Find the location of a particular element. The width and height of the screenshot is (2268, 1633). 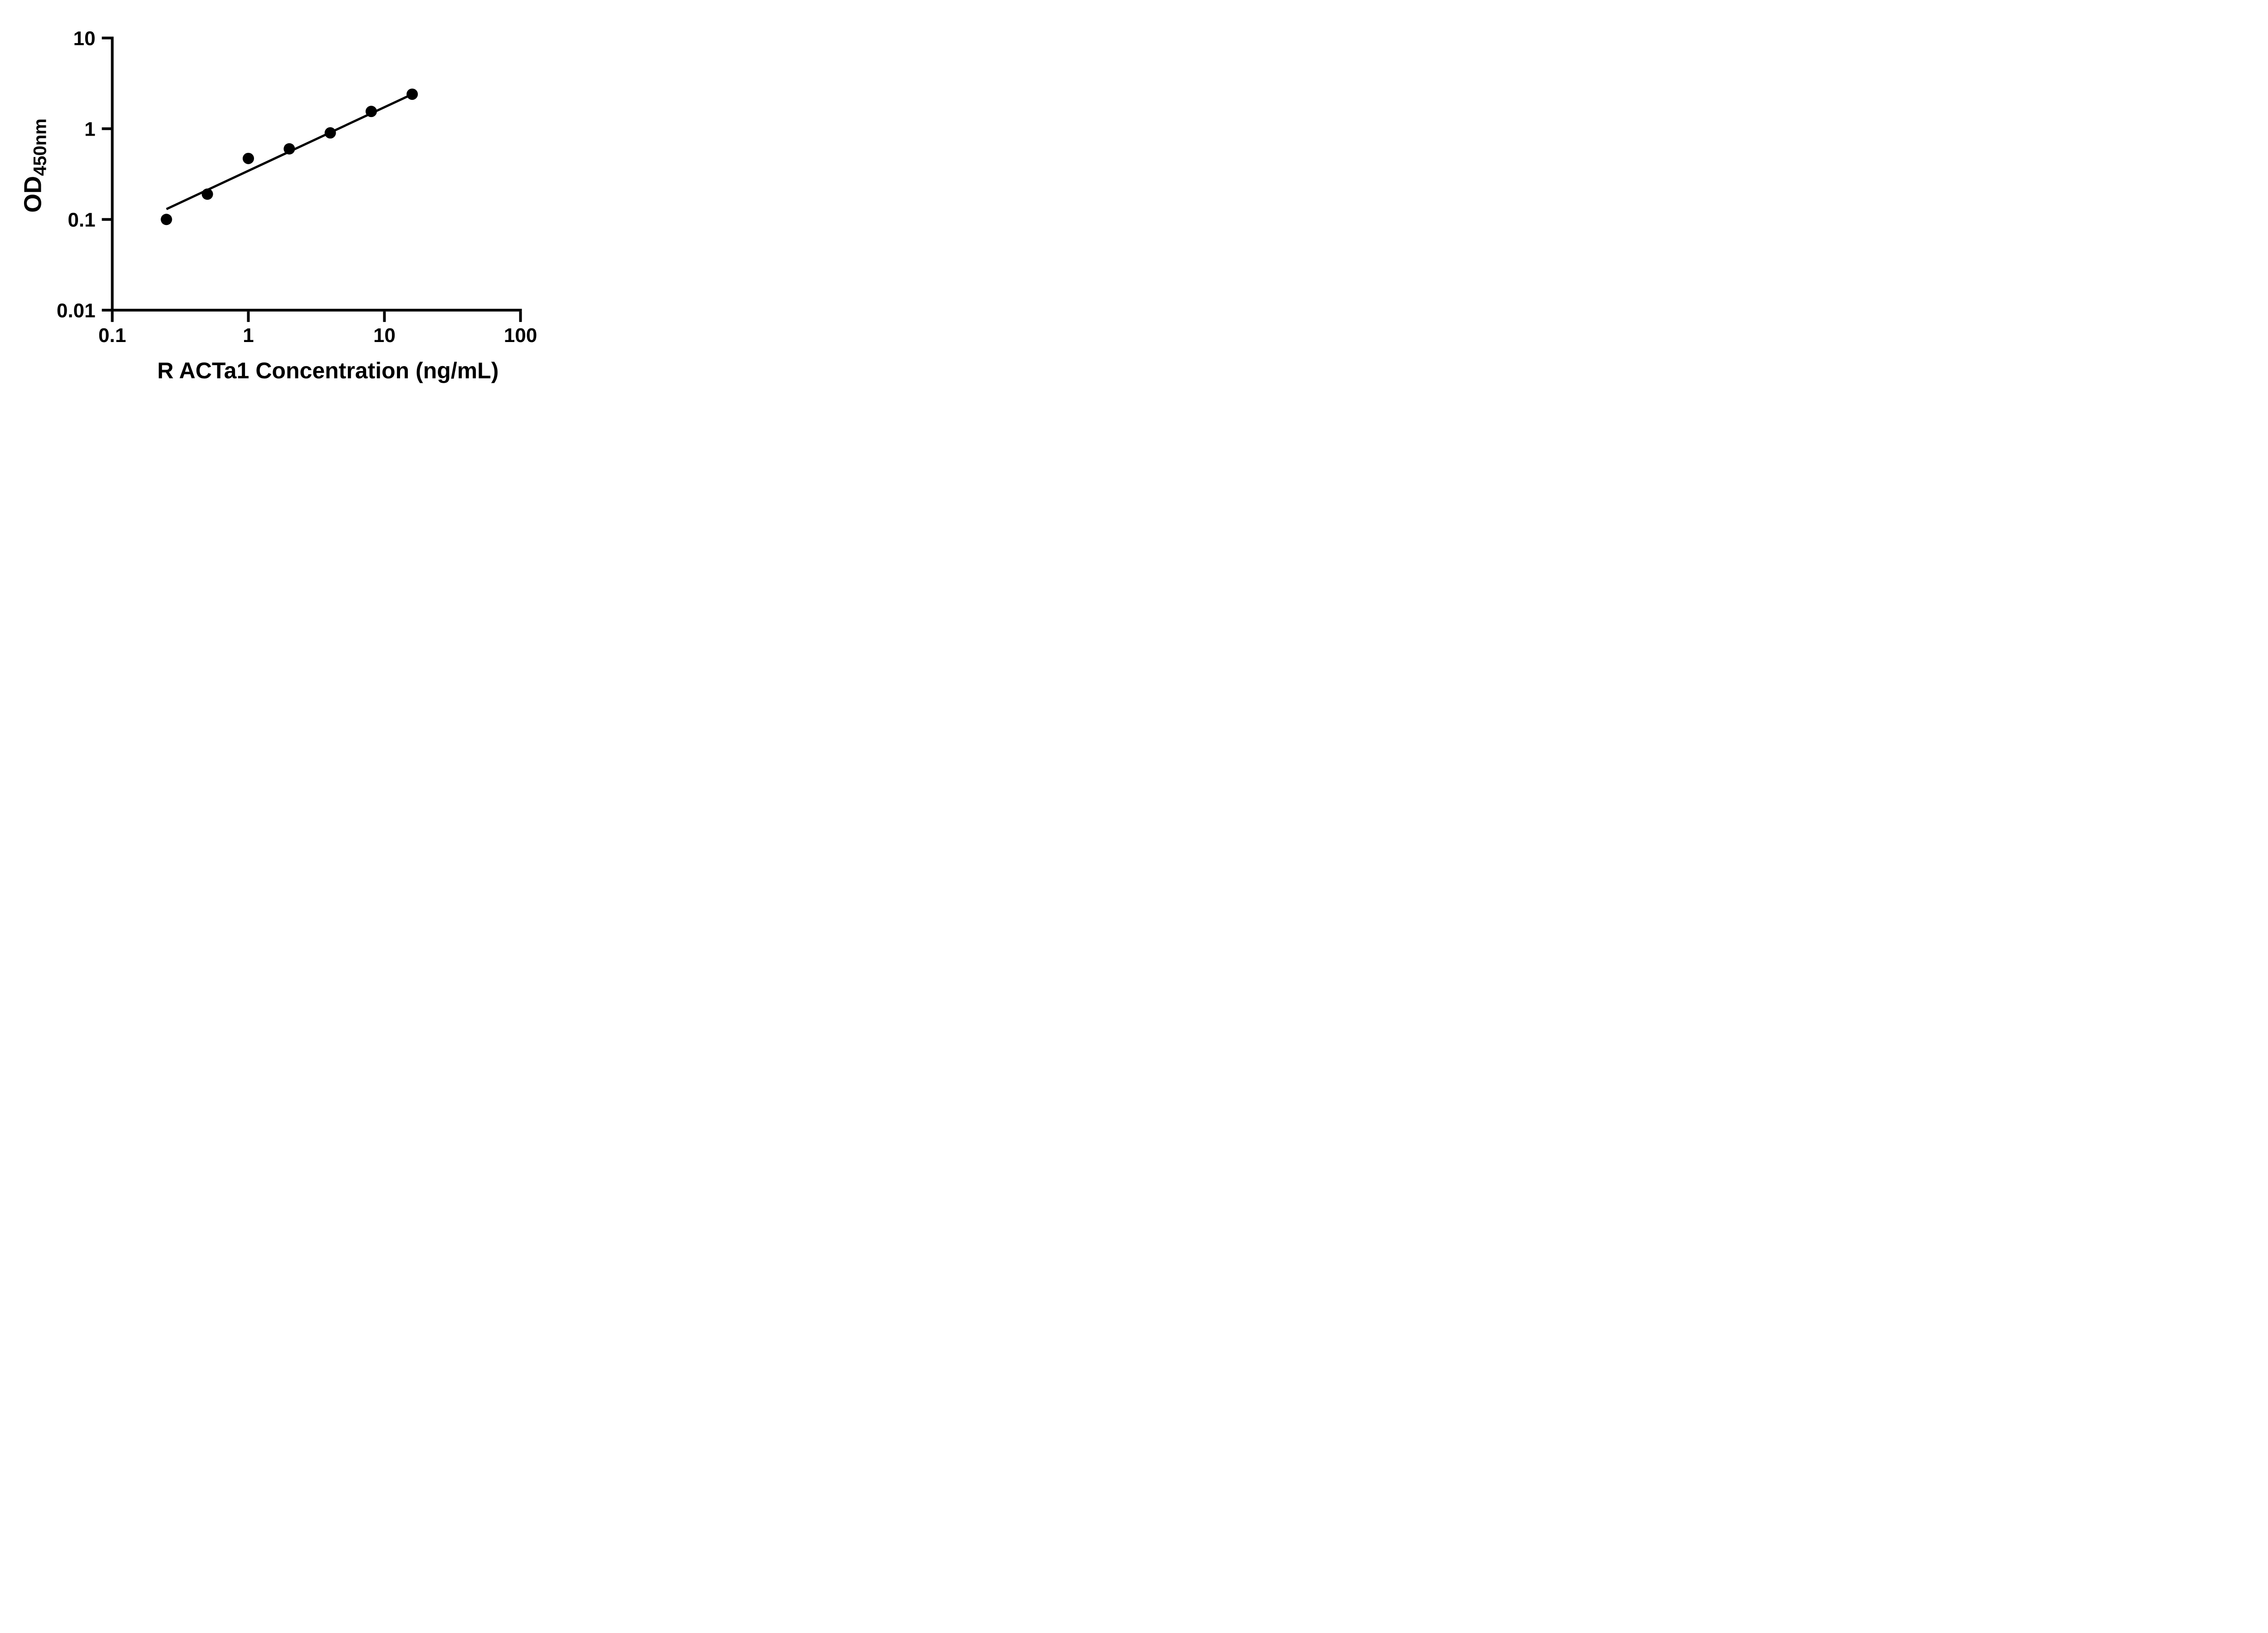

x-axis-title: R ACTa1 Concentration (ng/mL) is located at coordinates (328, 370).